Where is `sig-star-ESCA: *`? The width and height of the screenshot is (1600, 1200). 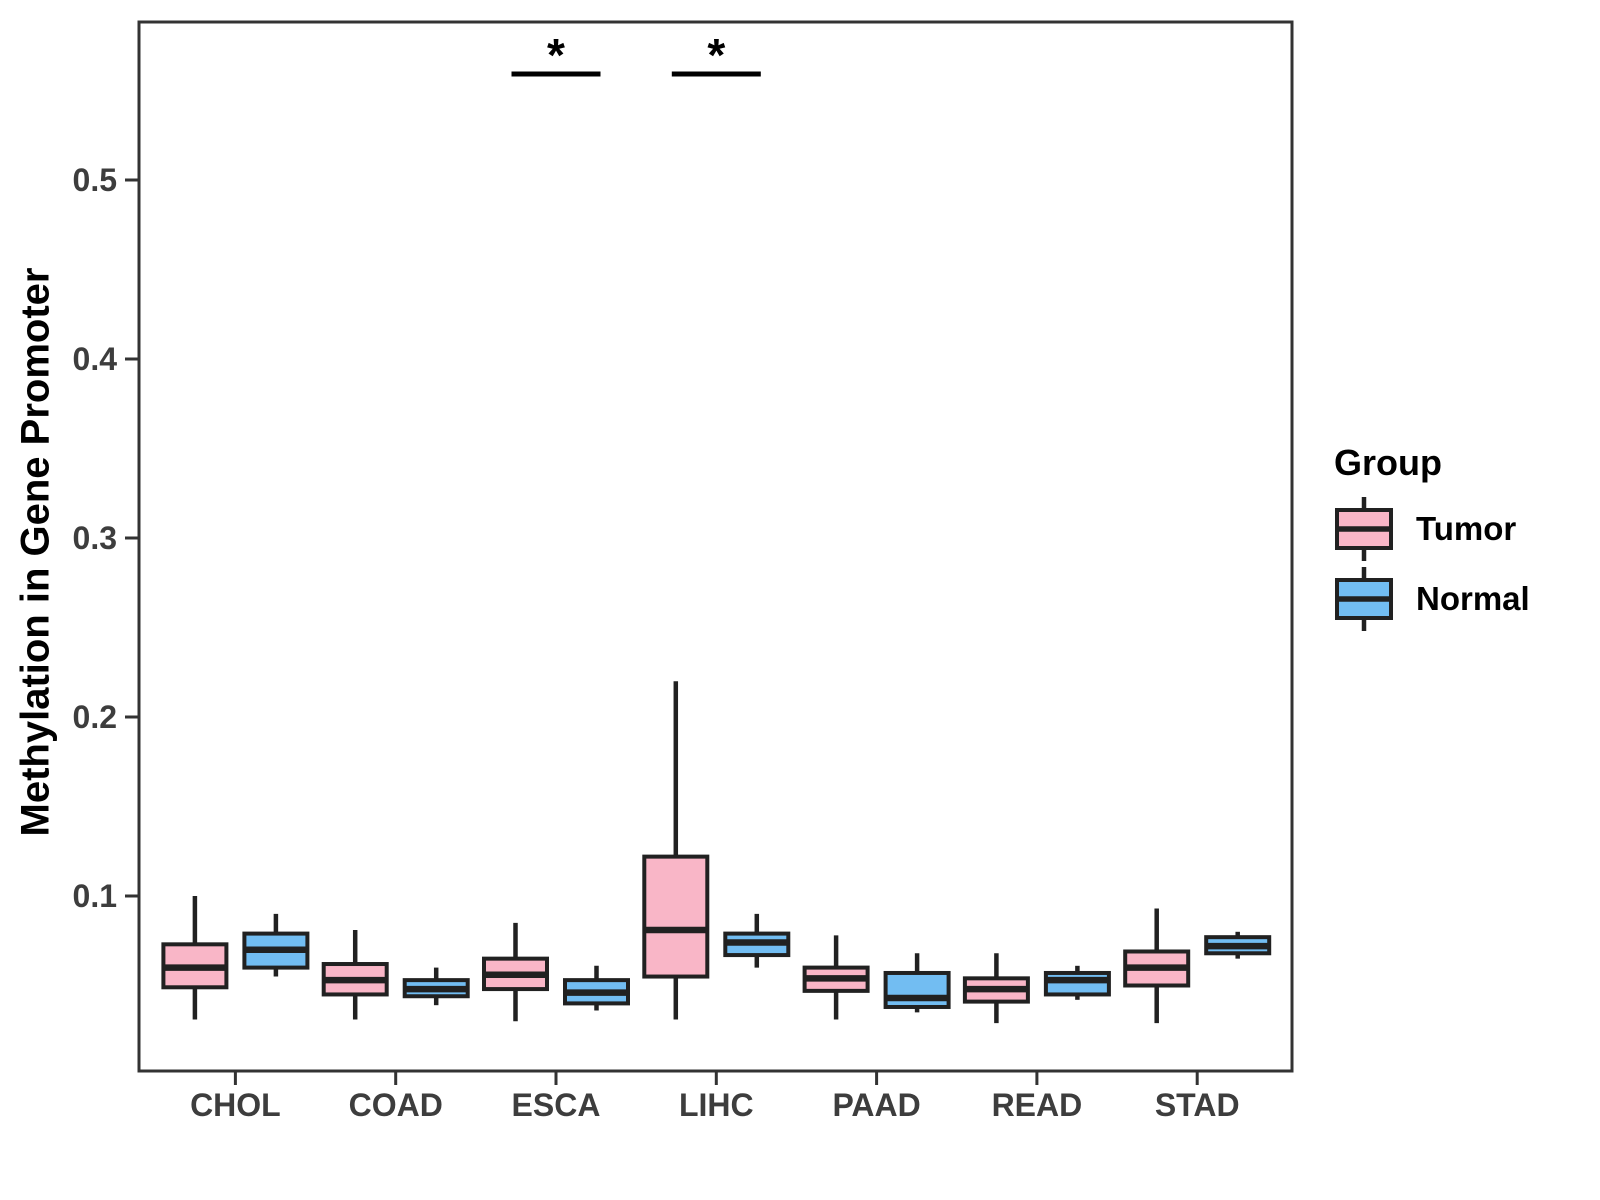
sig-star-ESCA: * is located at coordinates (556, 55).